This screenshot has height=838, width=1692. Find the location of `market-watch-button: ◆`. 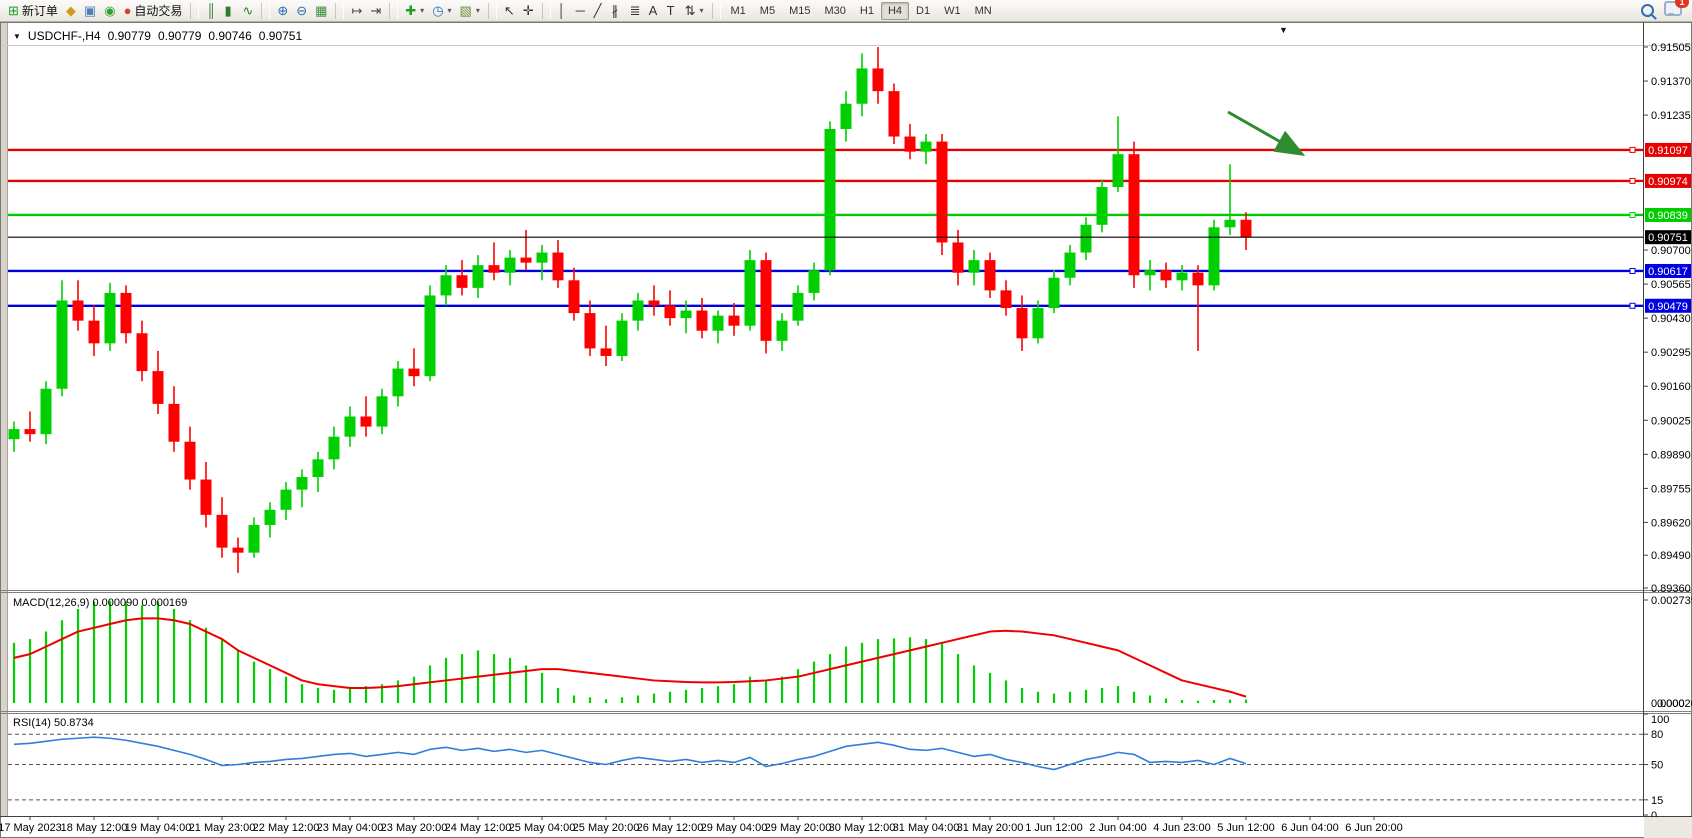

market-watch-button: ◆ is located at coordinates (71, 11).